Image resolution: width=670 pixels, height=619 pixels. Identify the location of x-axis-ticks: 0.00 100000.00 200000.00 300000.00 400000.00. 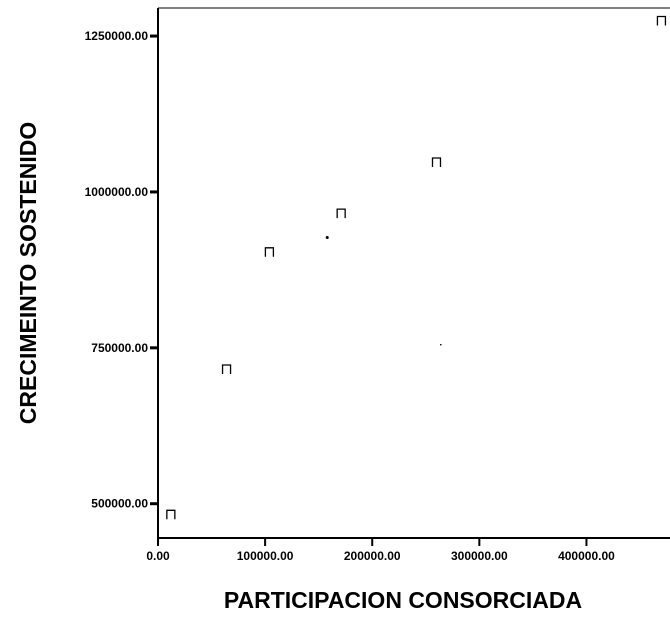
(380, 550).